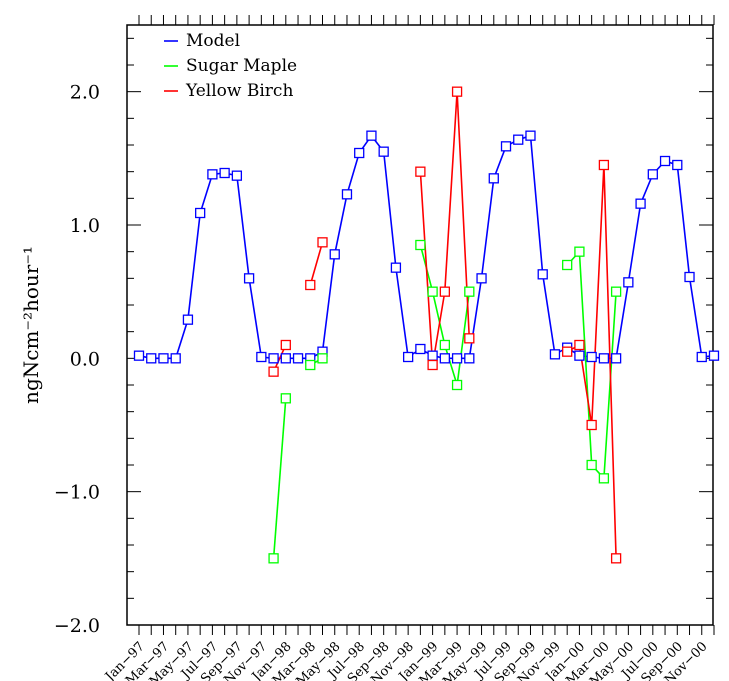 Image resolution: width=729 pixels, height=681 pixels. What do you see at coordinates (213, 41) in the screenshot?
I see `legend-label: Model` at bounding box center [213, 41].